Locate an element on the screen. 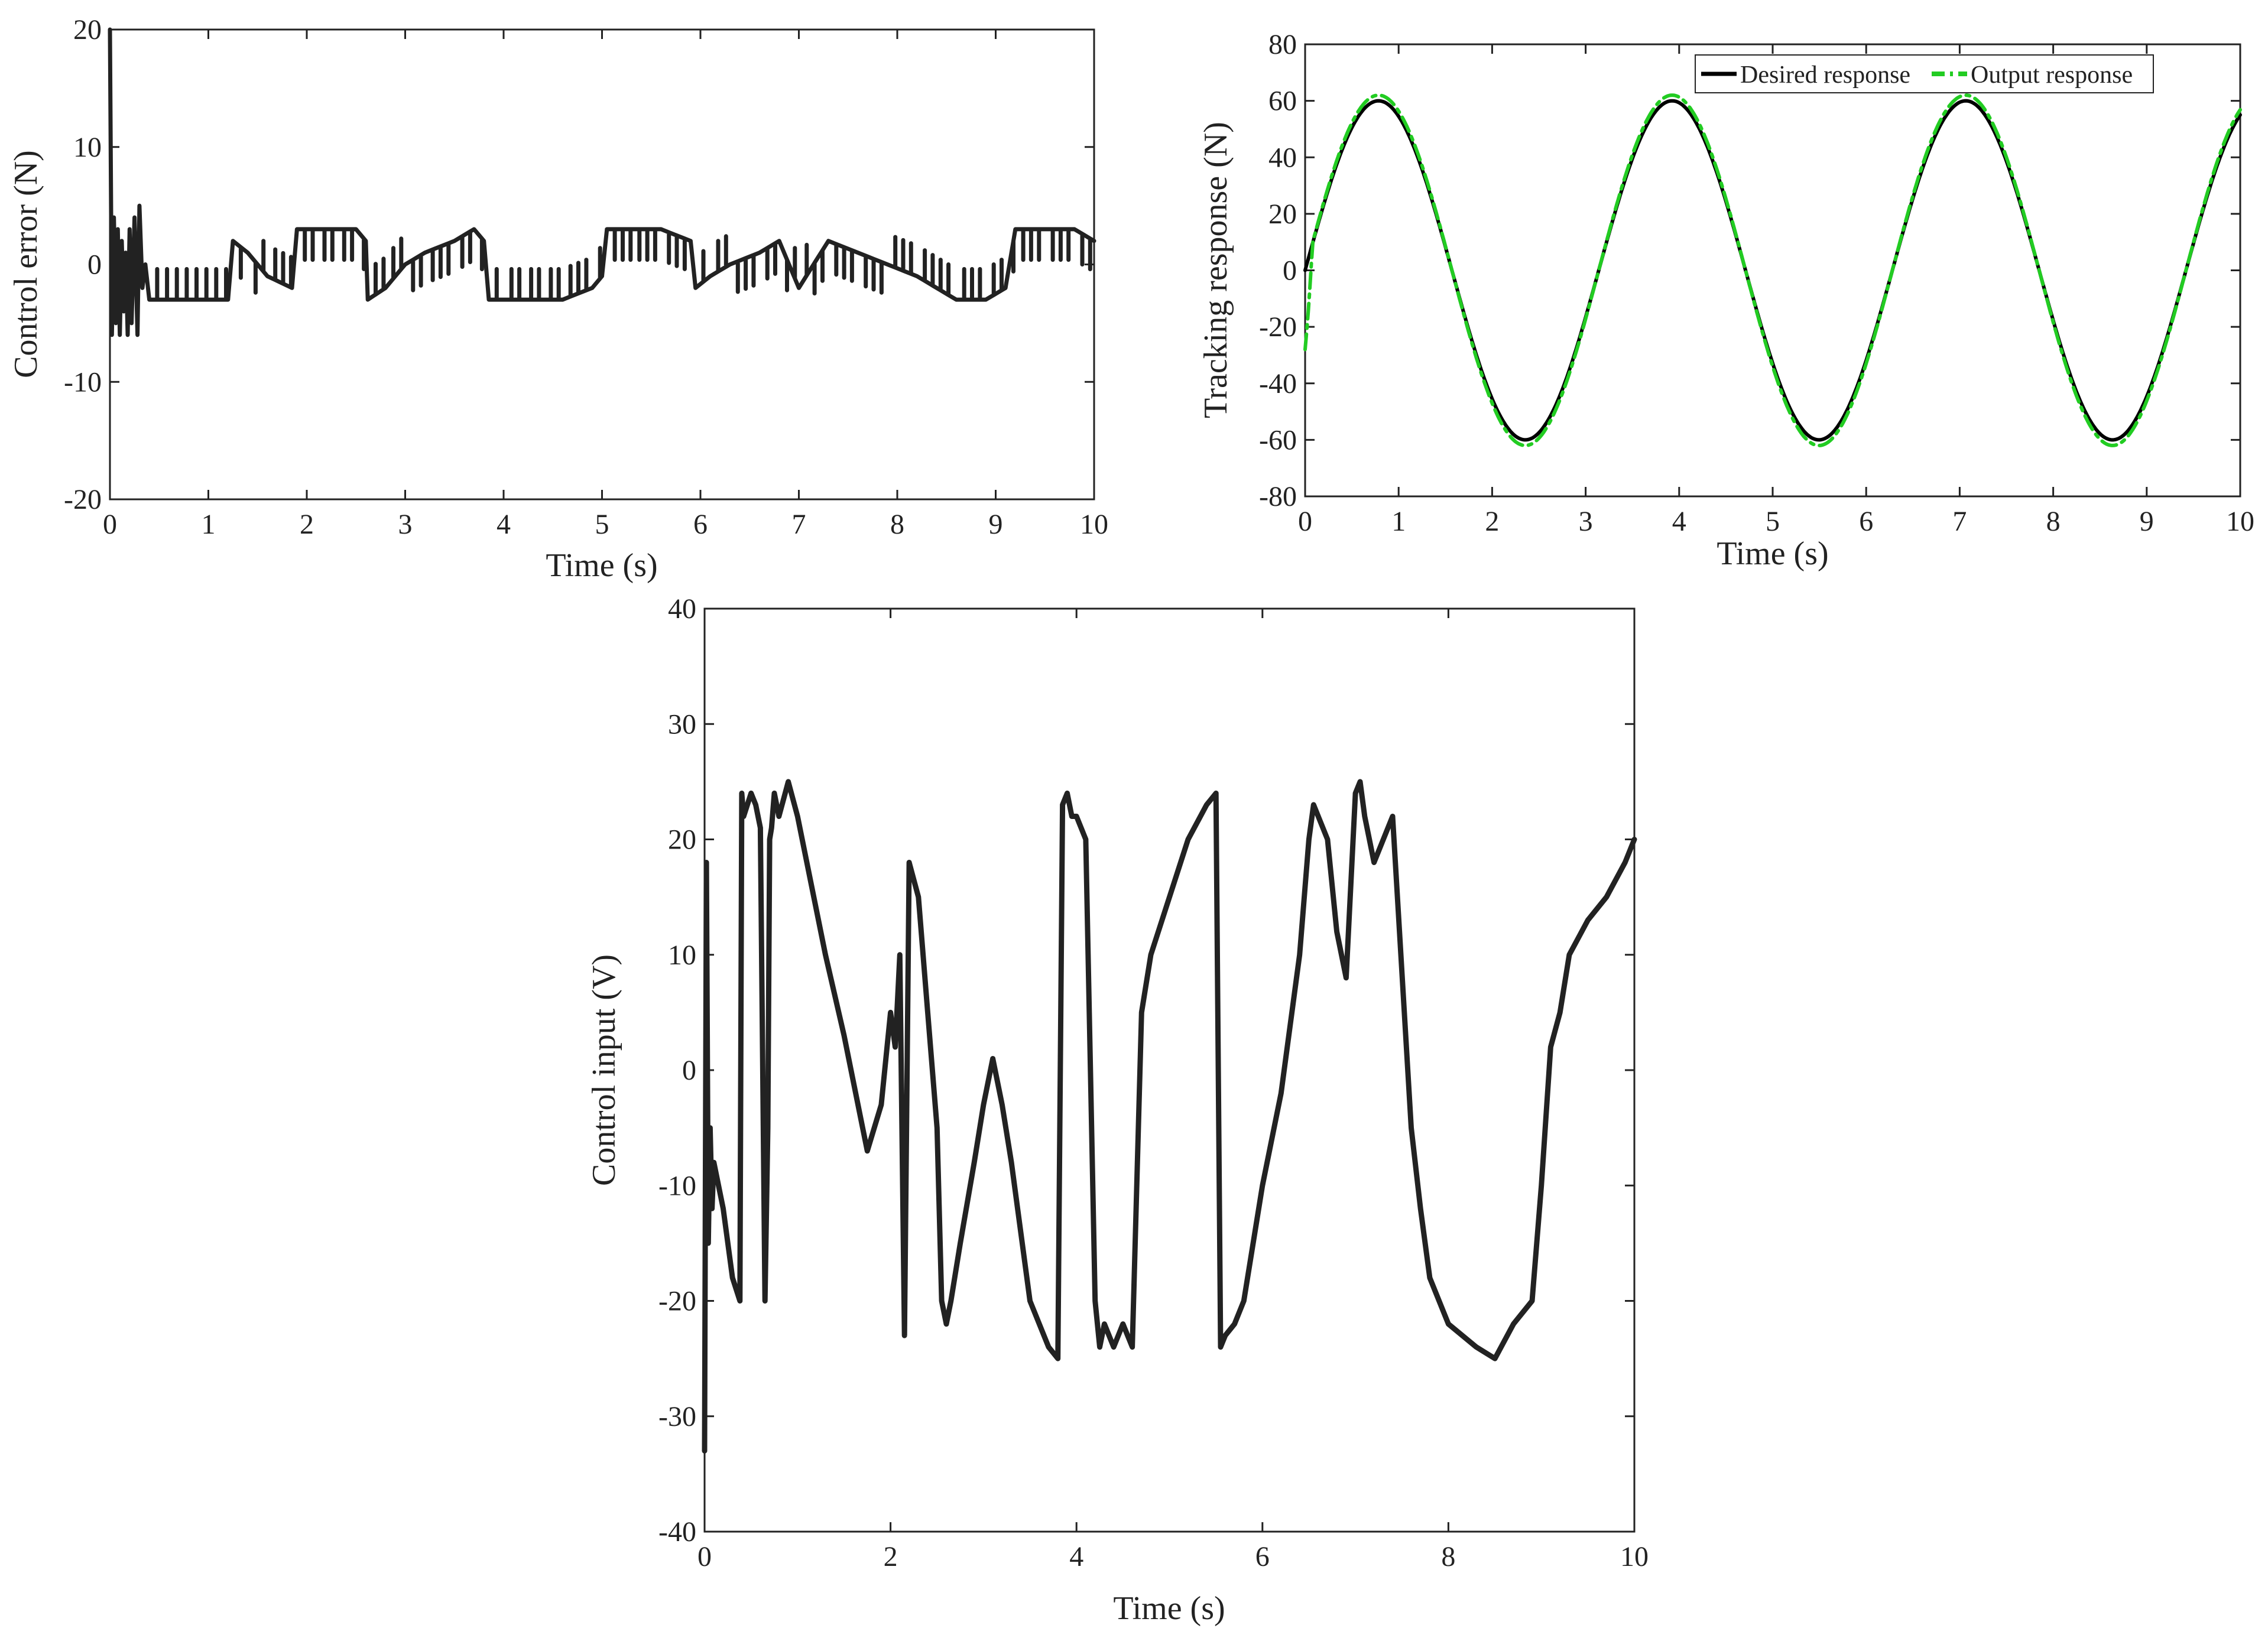 This screenshot has width=2268, height=1638. plot-area-frame is located at coordinates (1772, 270).